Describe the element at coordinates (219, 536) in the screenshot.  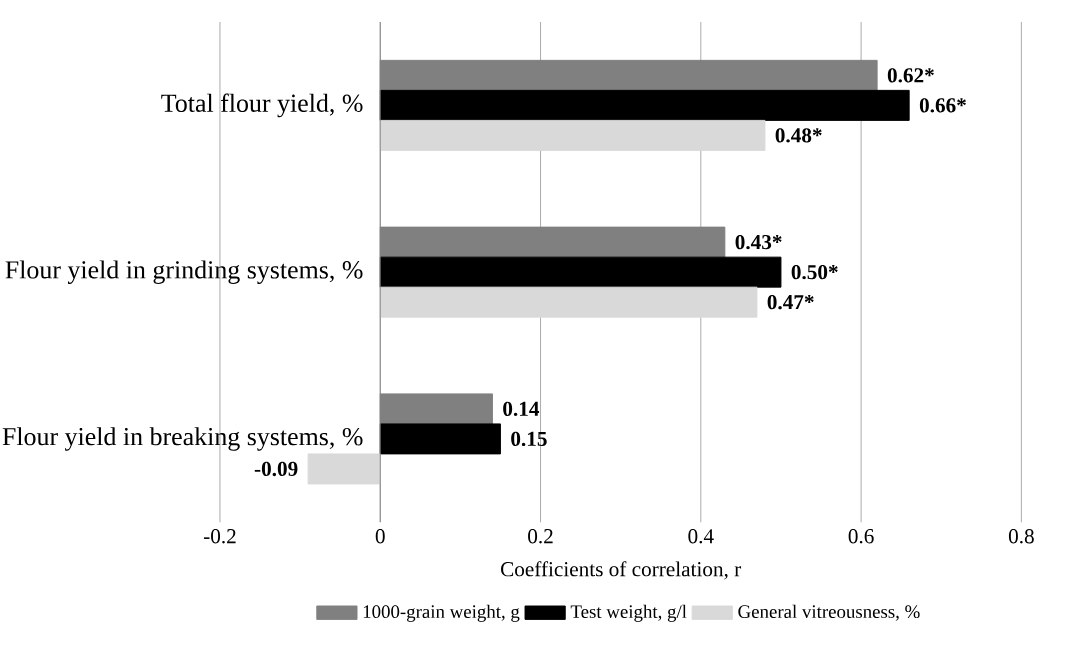
I see `x-tick-label: -0.2` at that location.